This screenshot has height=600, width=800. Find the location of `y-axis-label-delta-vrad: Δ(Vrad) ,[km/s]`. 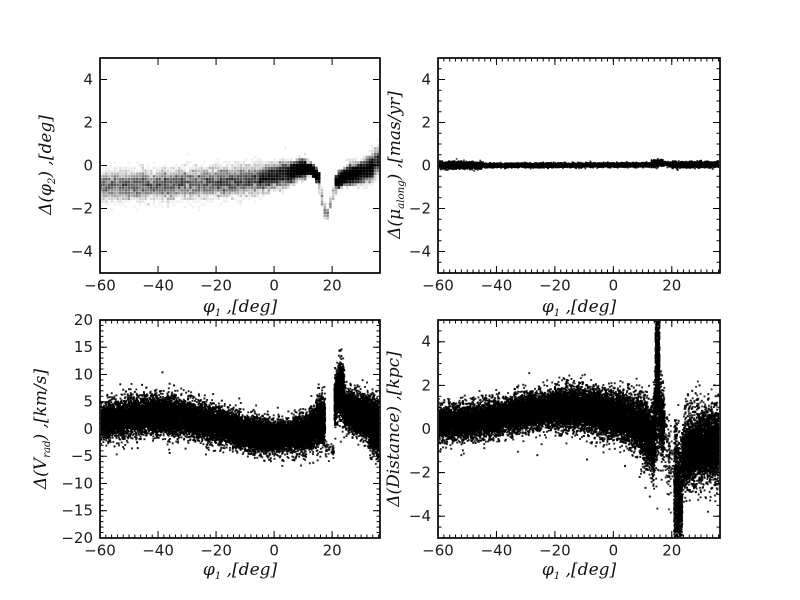

y-axis-label-delta-vrad: Δ(Vrad) ,[km/s] is located at coordinates (42, 429).